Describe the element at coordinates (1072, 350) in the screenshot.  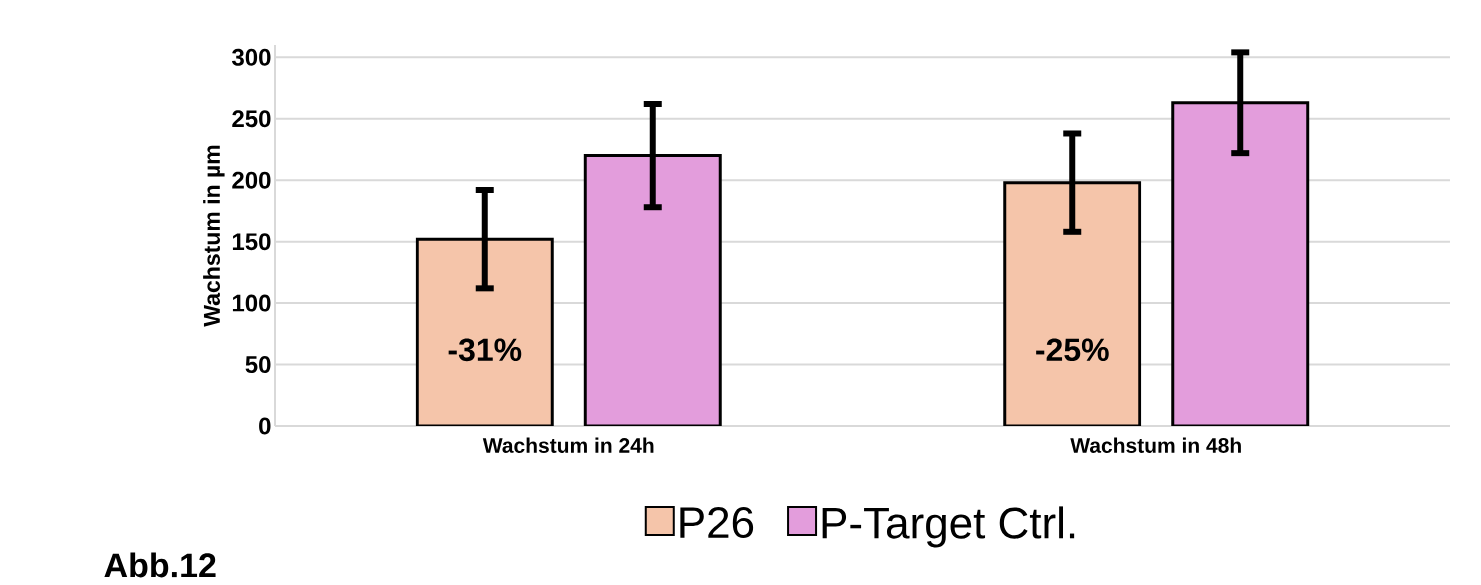
I see `annotation: -25%` at that location.